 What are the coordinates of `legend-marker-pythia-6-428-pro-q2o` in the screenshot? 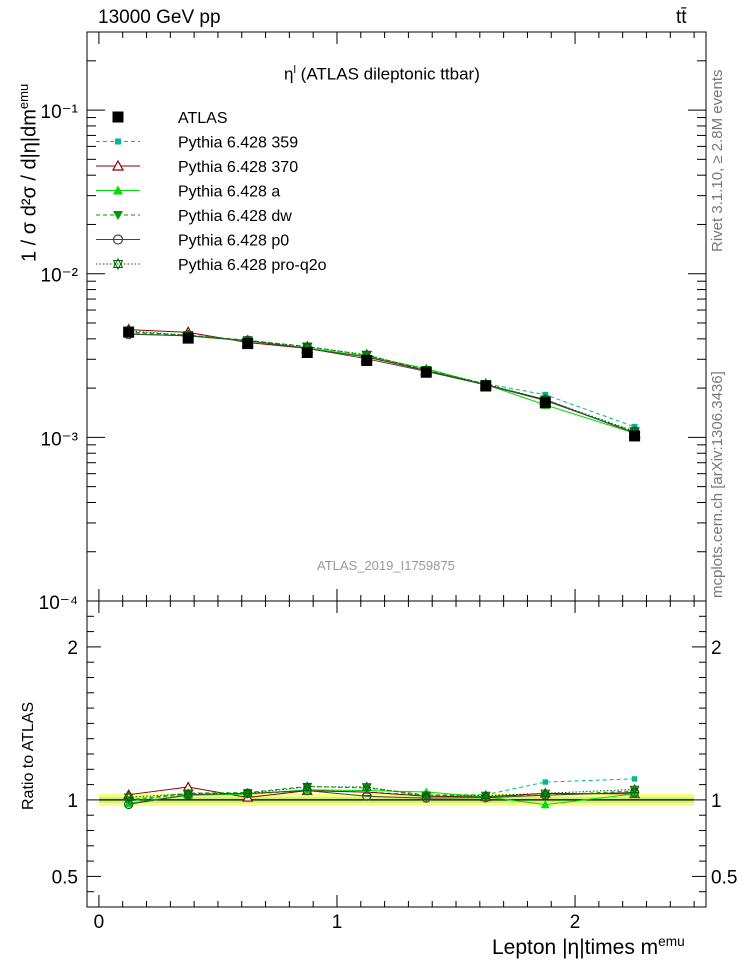 It's located at (118, 264).